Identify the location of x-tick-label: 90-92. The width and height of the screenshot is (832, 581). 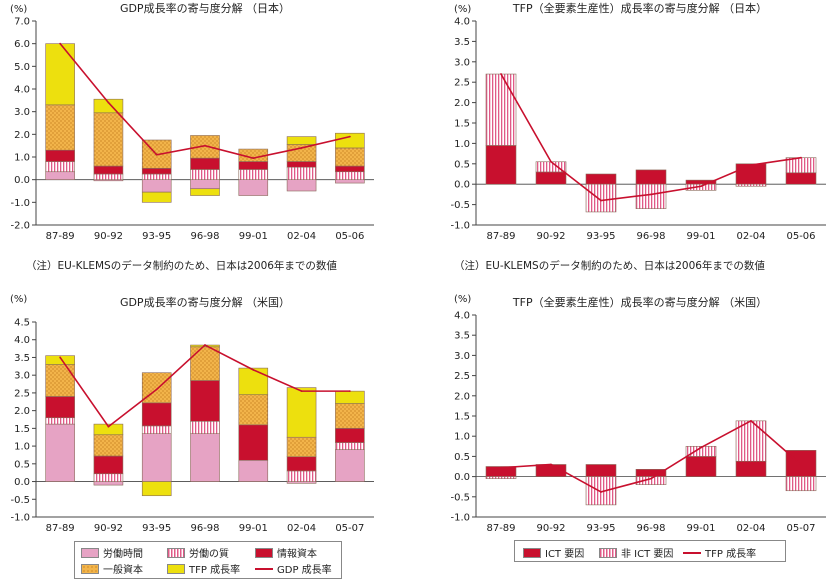
(550, 236).